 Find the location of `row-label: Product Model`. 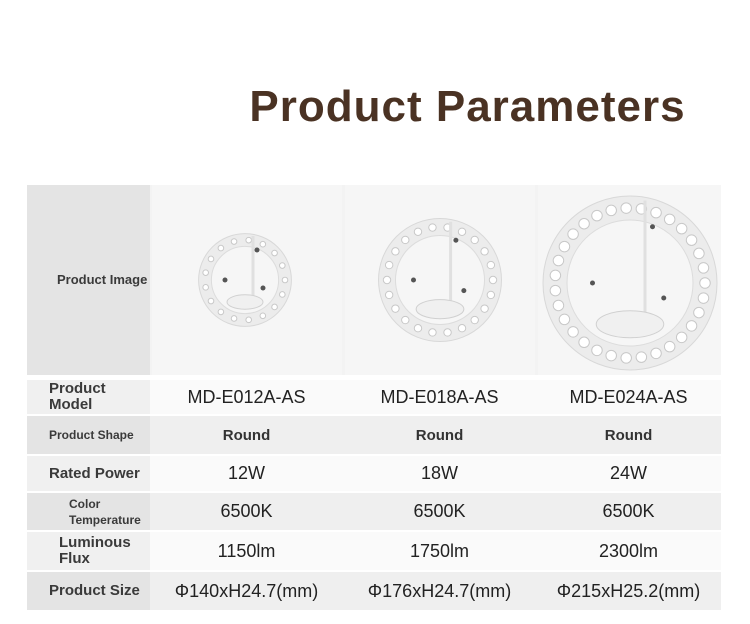

row-label: Product Model is located at coordinates (77, 396).